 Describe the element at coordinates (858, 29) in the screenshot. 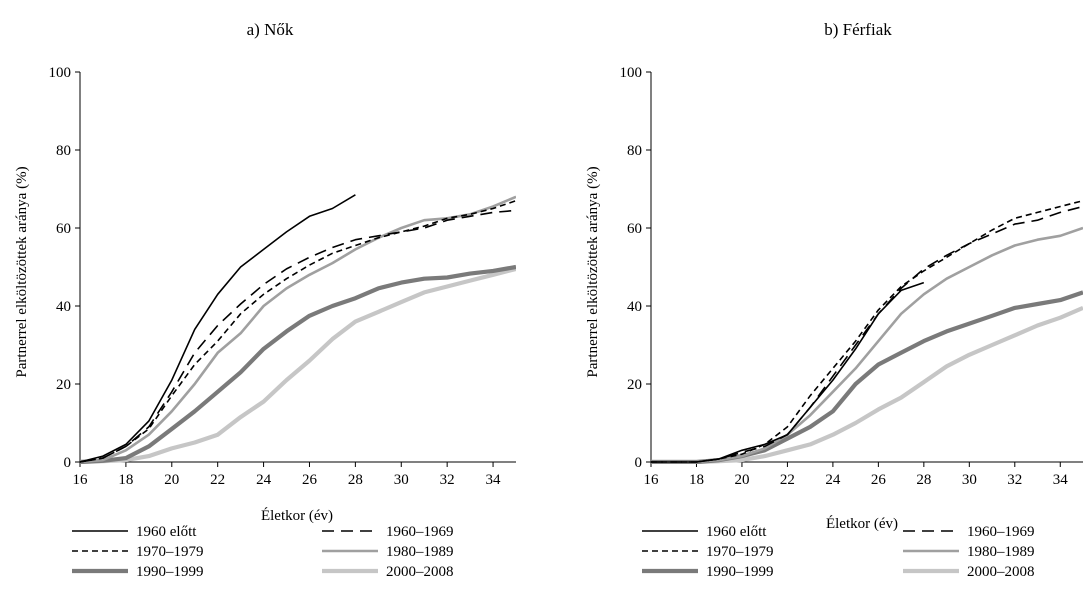

I see `chart-title: b) Férfiak` at that location.